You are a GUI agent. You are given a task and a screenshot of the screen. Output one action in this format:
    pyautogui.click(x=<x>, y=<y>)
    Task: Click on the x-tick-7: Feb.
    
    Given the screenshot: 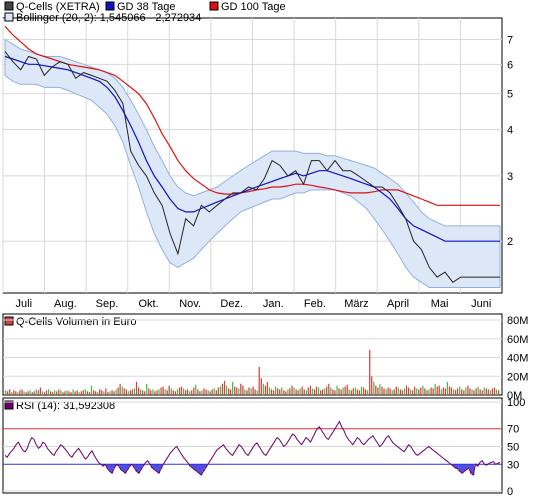 What is the action you would take?
    pyautogui.click(x=315, y=304)
    